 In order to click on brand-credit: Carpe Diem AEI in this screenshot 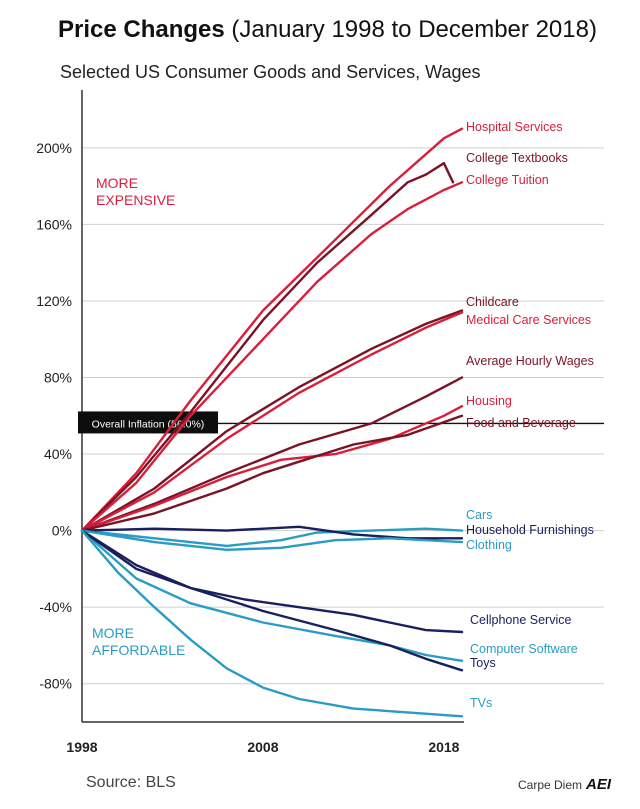, I will do `click(564, 784)`.